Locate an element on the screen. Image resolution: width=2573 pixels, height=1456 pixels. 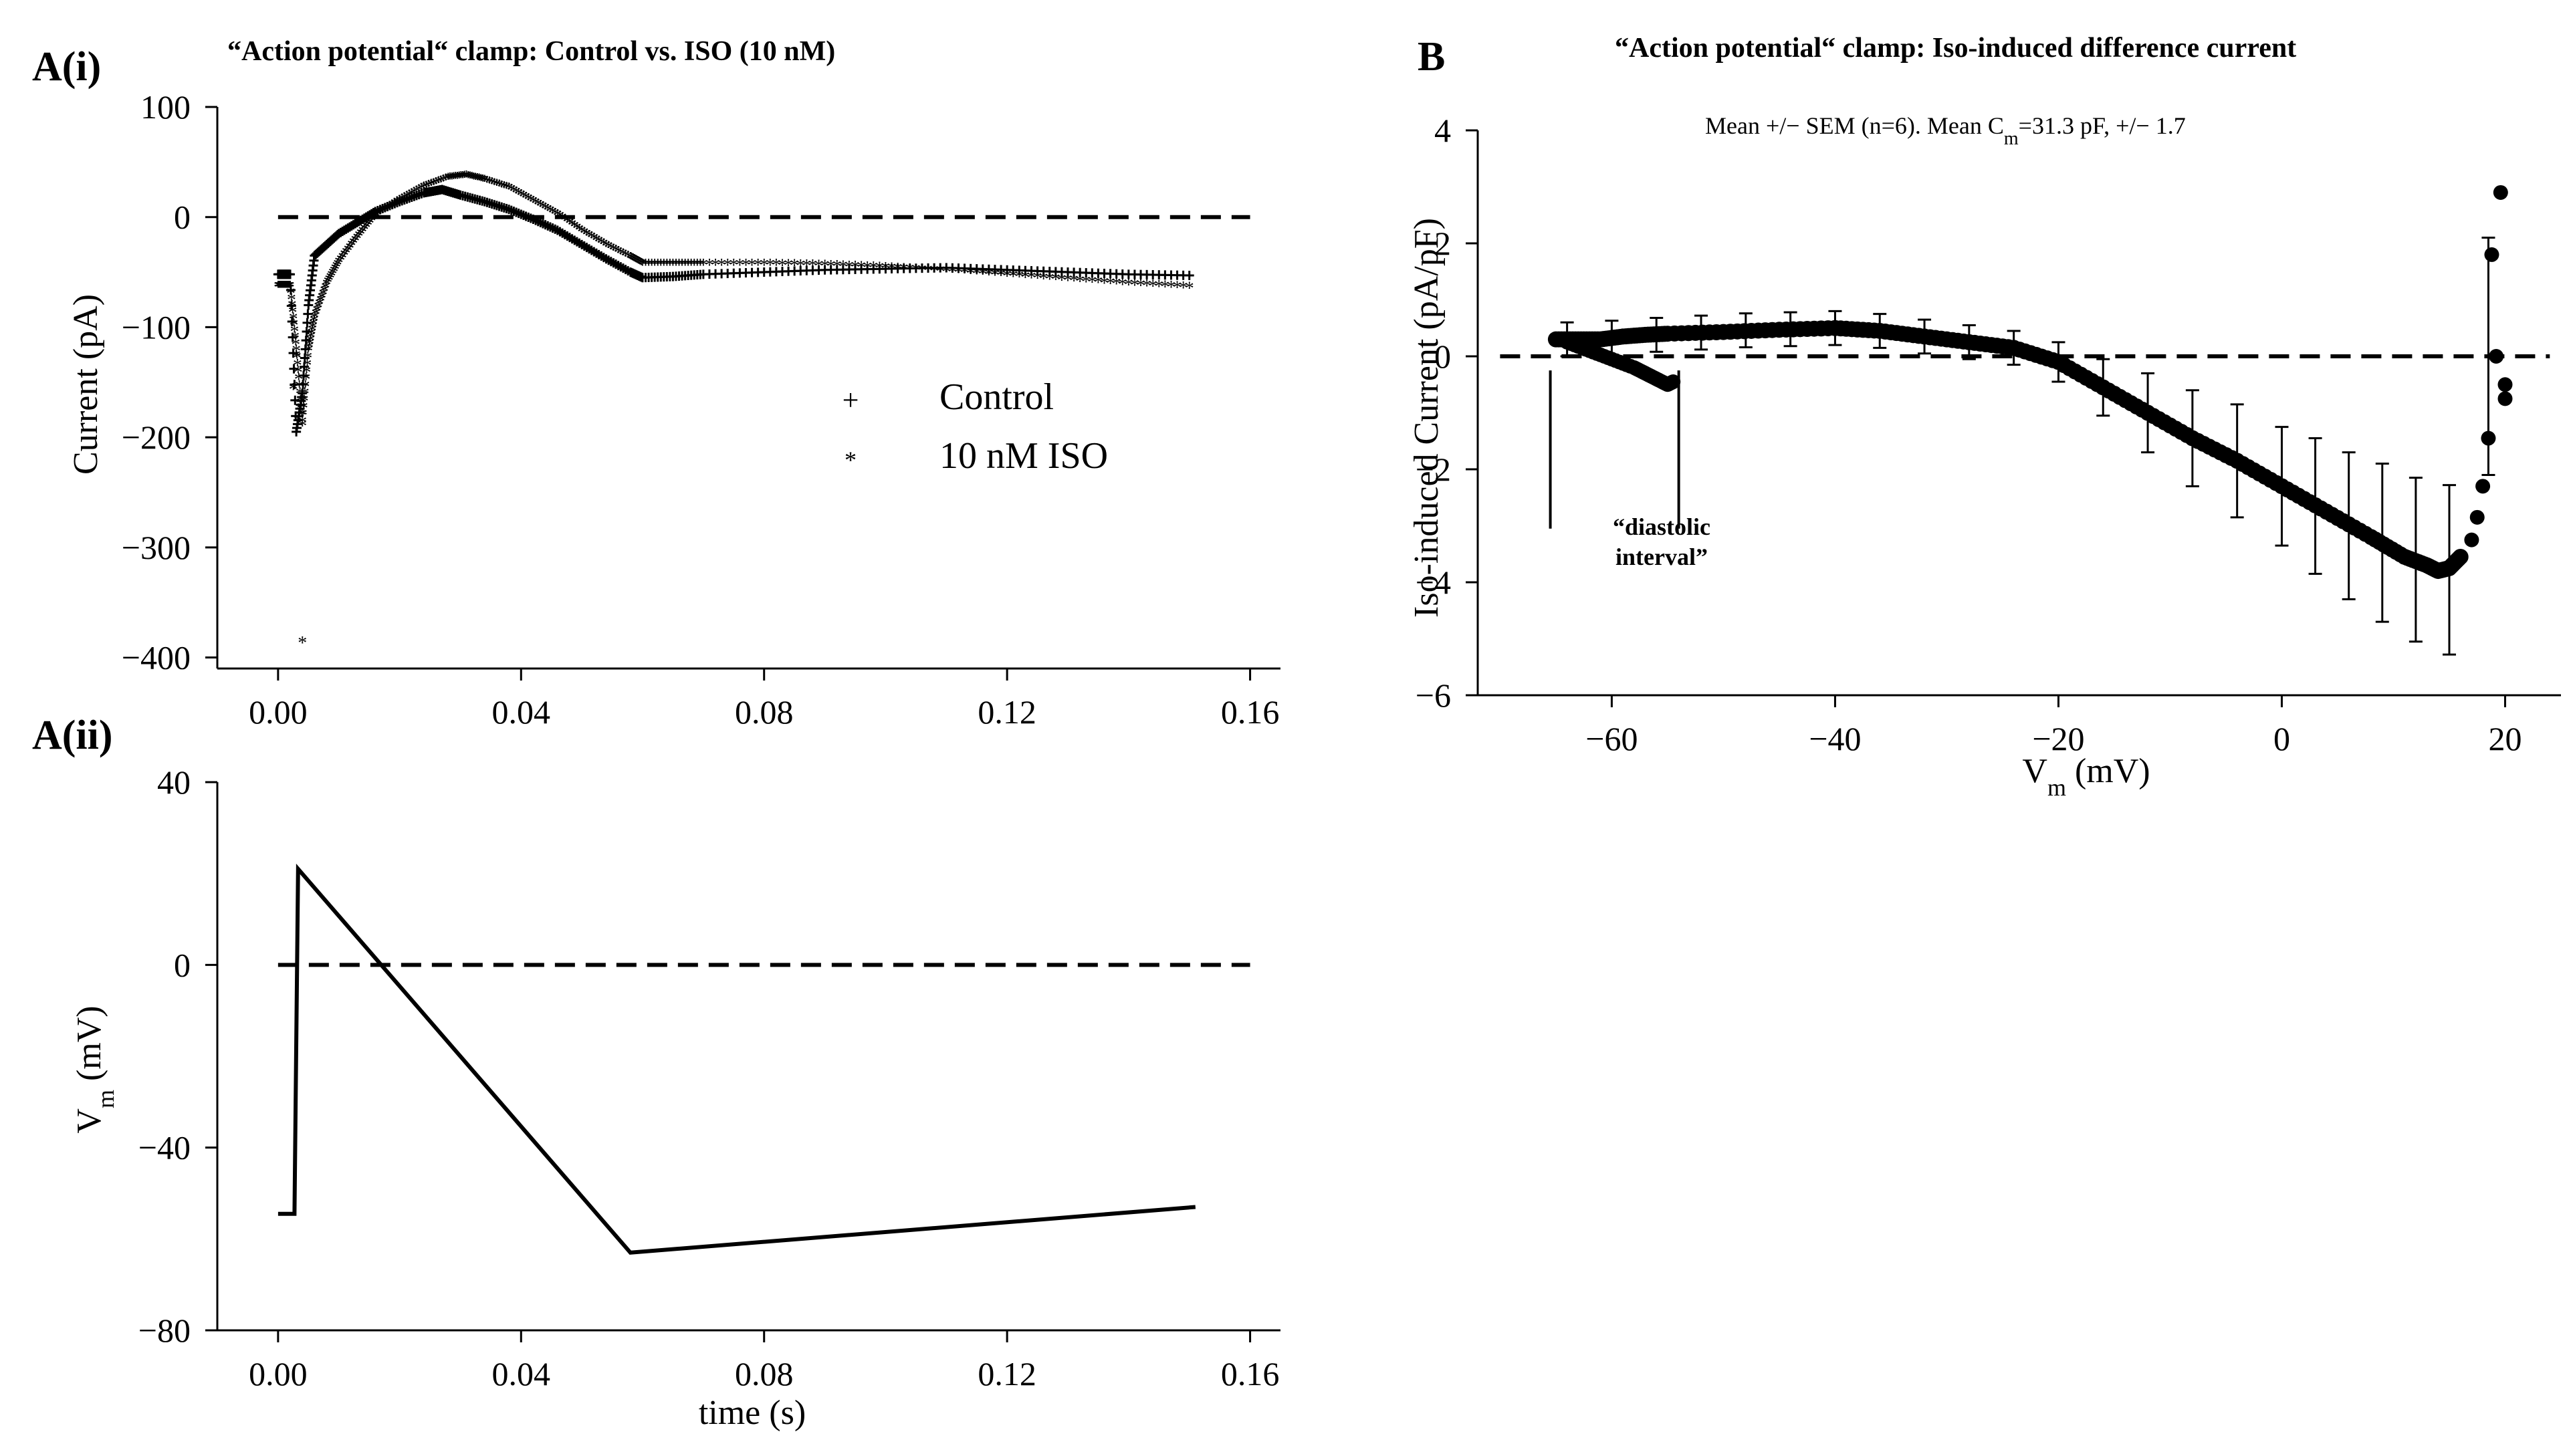
ai-y-tick-label: −100 is located at coordinates (156, 327).